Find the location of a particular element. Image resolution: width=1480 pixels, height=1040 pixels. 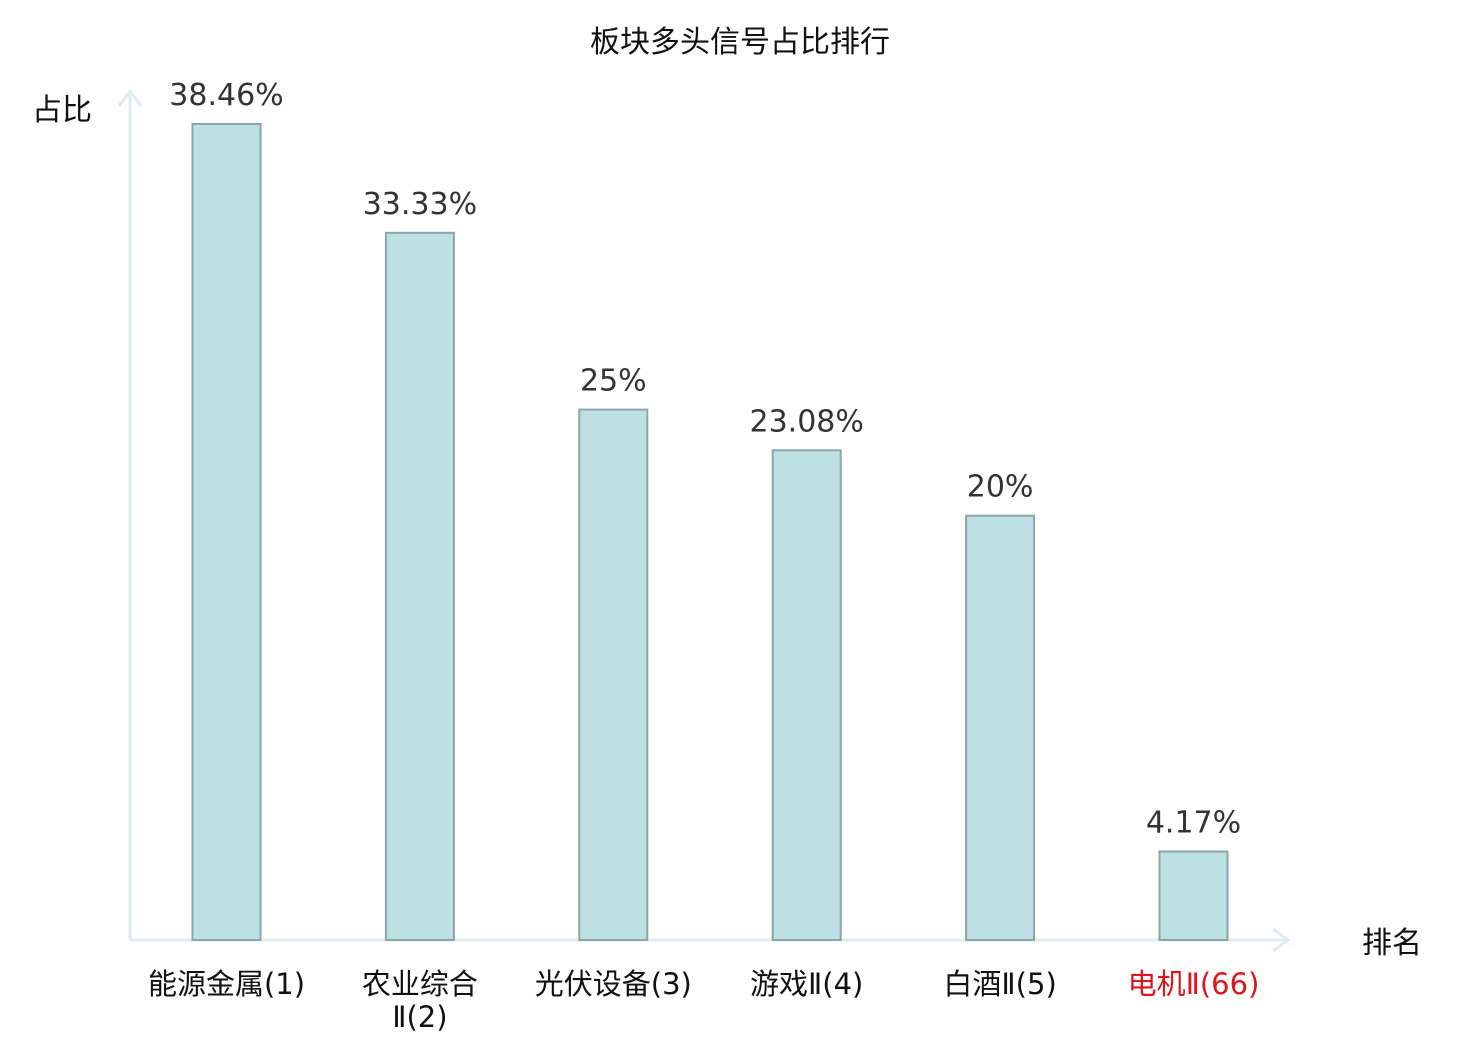

value-label-6: 4.17% is located at coordinates (1193, 823).